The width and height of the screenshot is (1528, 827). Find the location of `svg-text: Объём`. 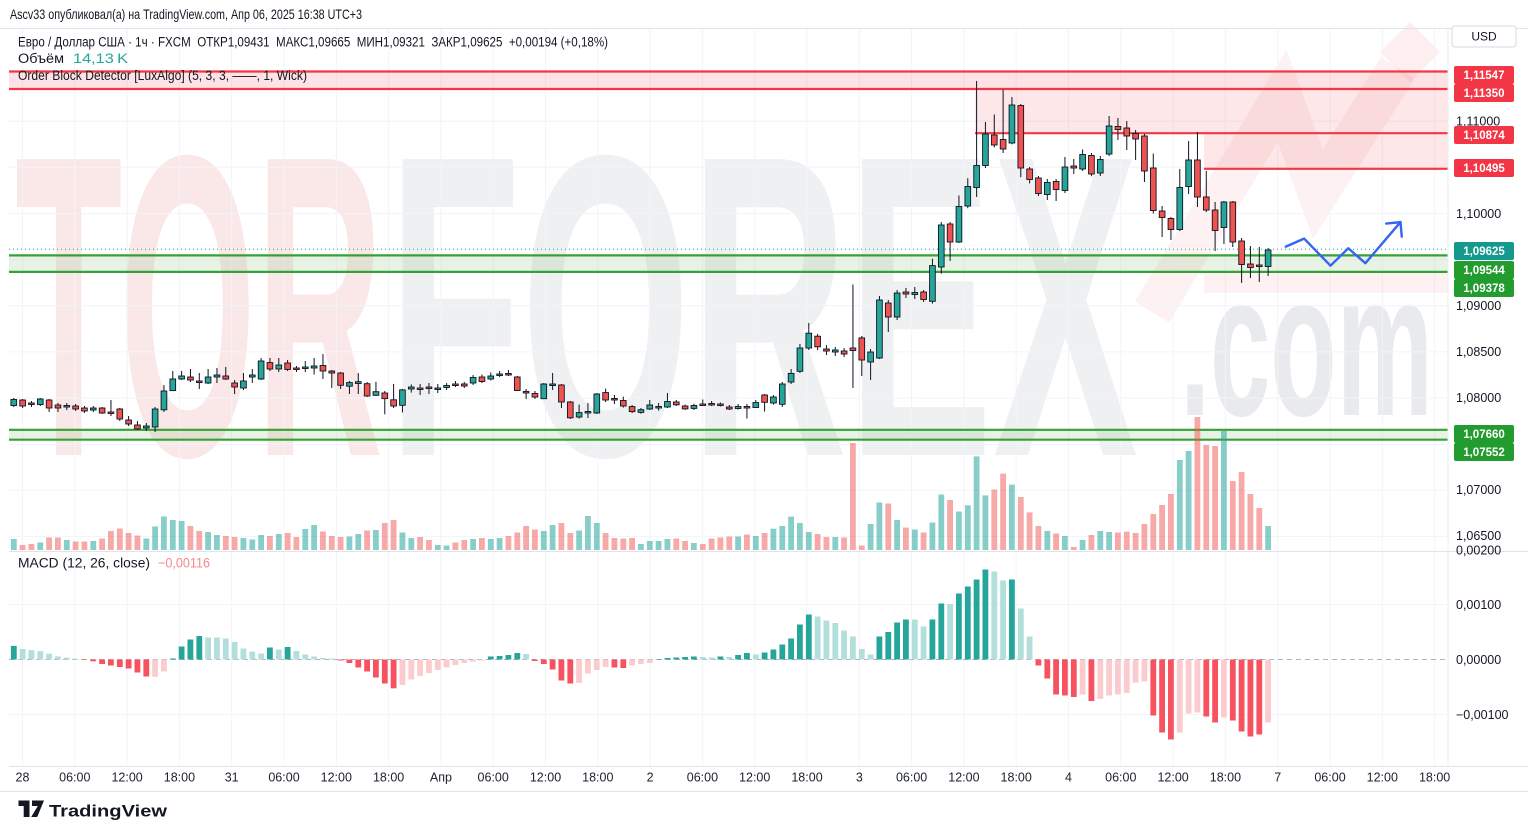

svg-text: Объём is located at coordinates (41, 58).